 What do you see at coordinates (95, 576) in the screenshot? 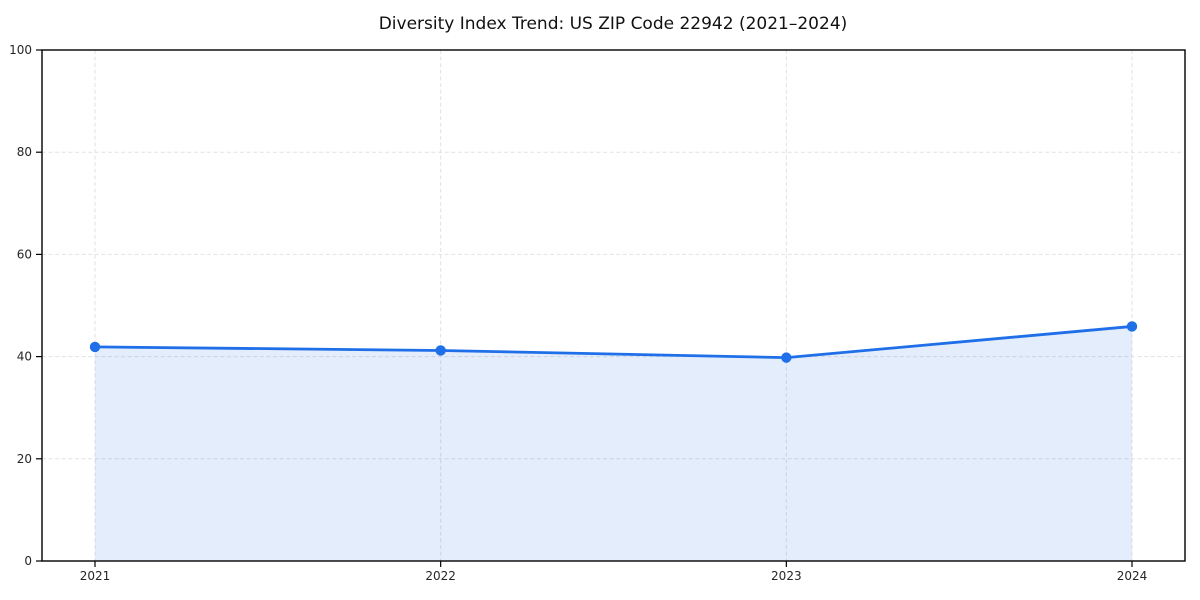
I see `x-tick-label: 2021` at bounding box center [95, 576].